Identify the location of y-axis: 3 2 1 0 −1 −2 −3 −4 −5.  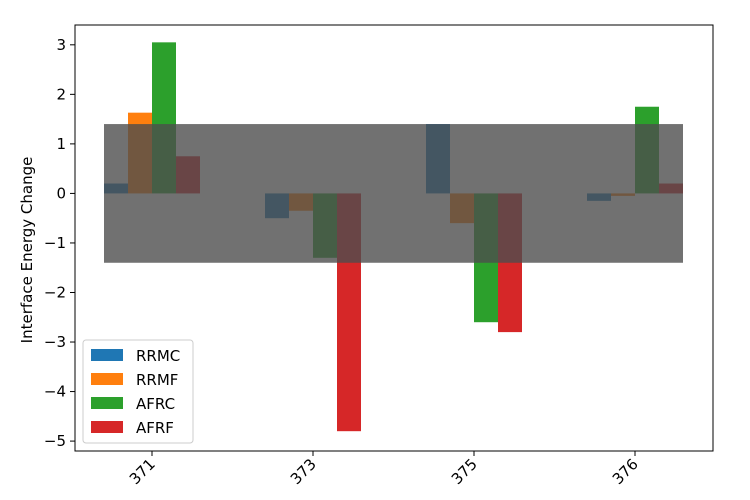
(59, 243).